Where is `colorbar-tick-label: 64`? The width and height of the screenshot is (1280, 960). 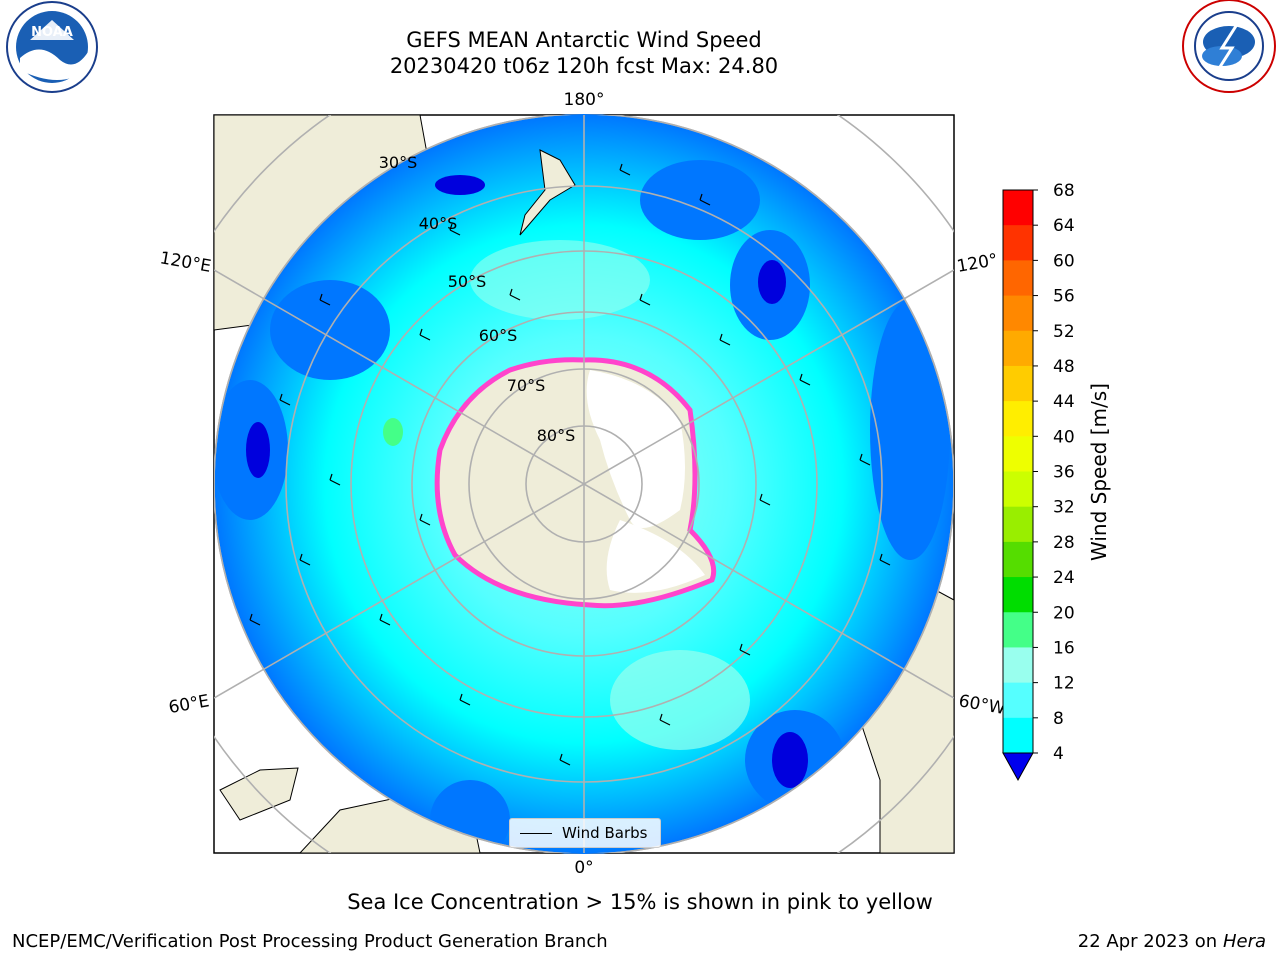 colorbar-tick-label: 64 is located at coordinates (1064, 226).